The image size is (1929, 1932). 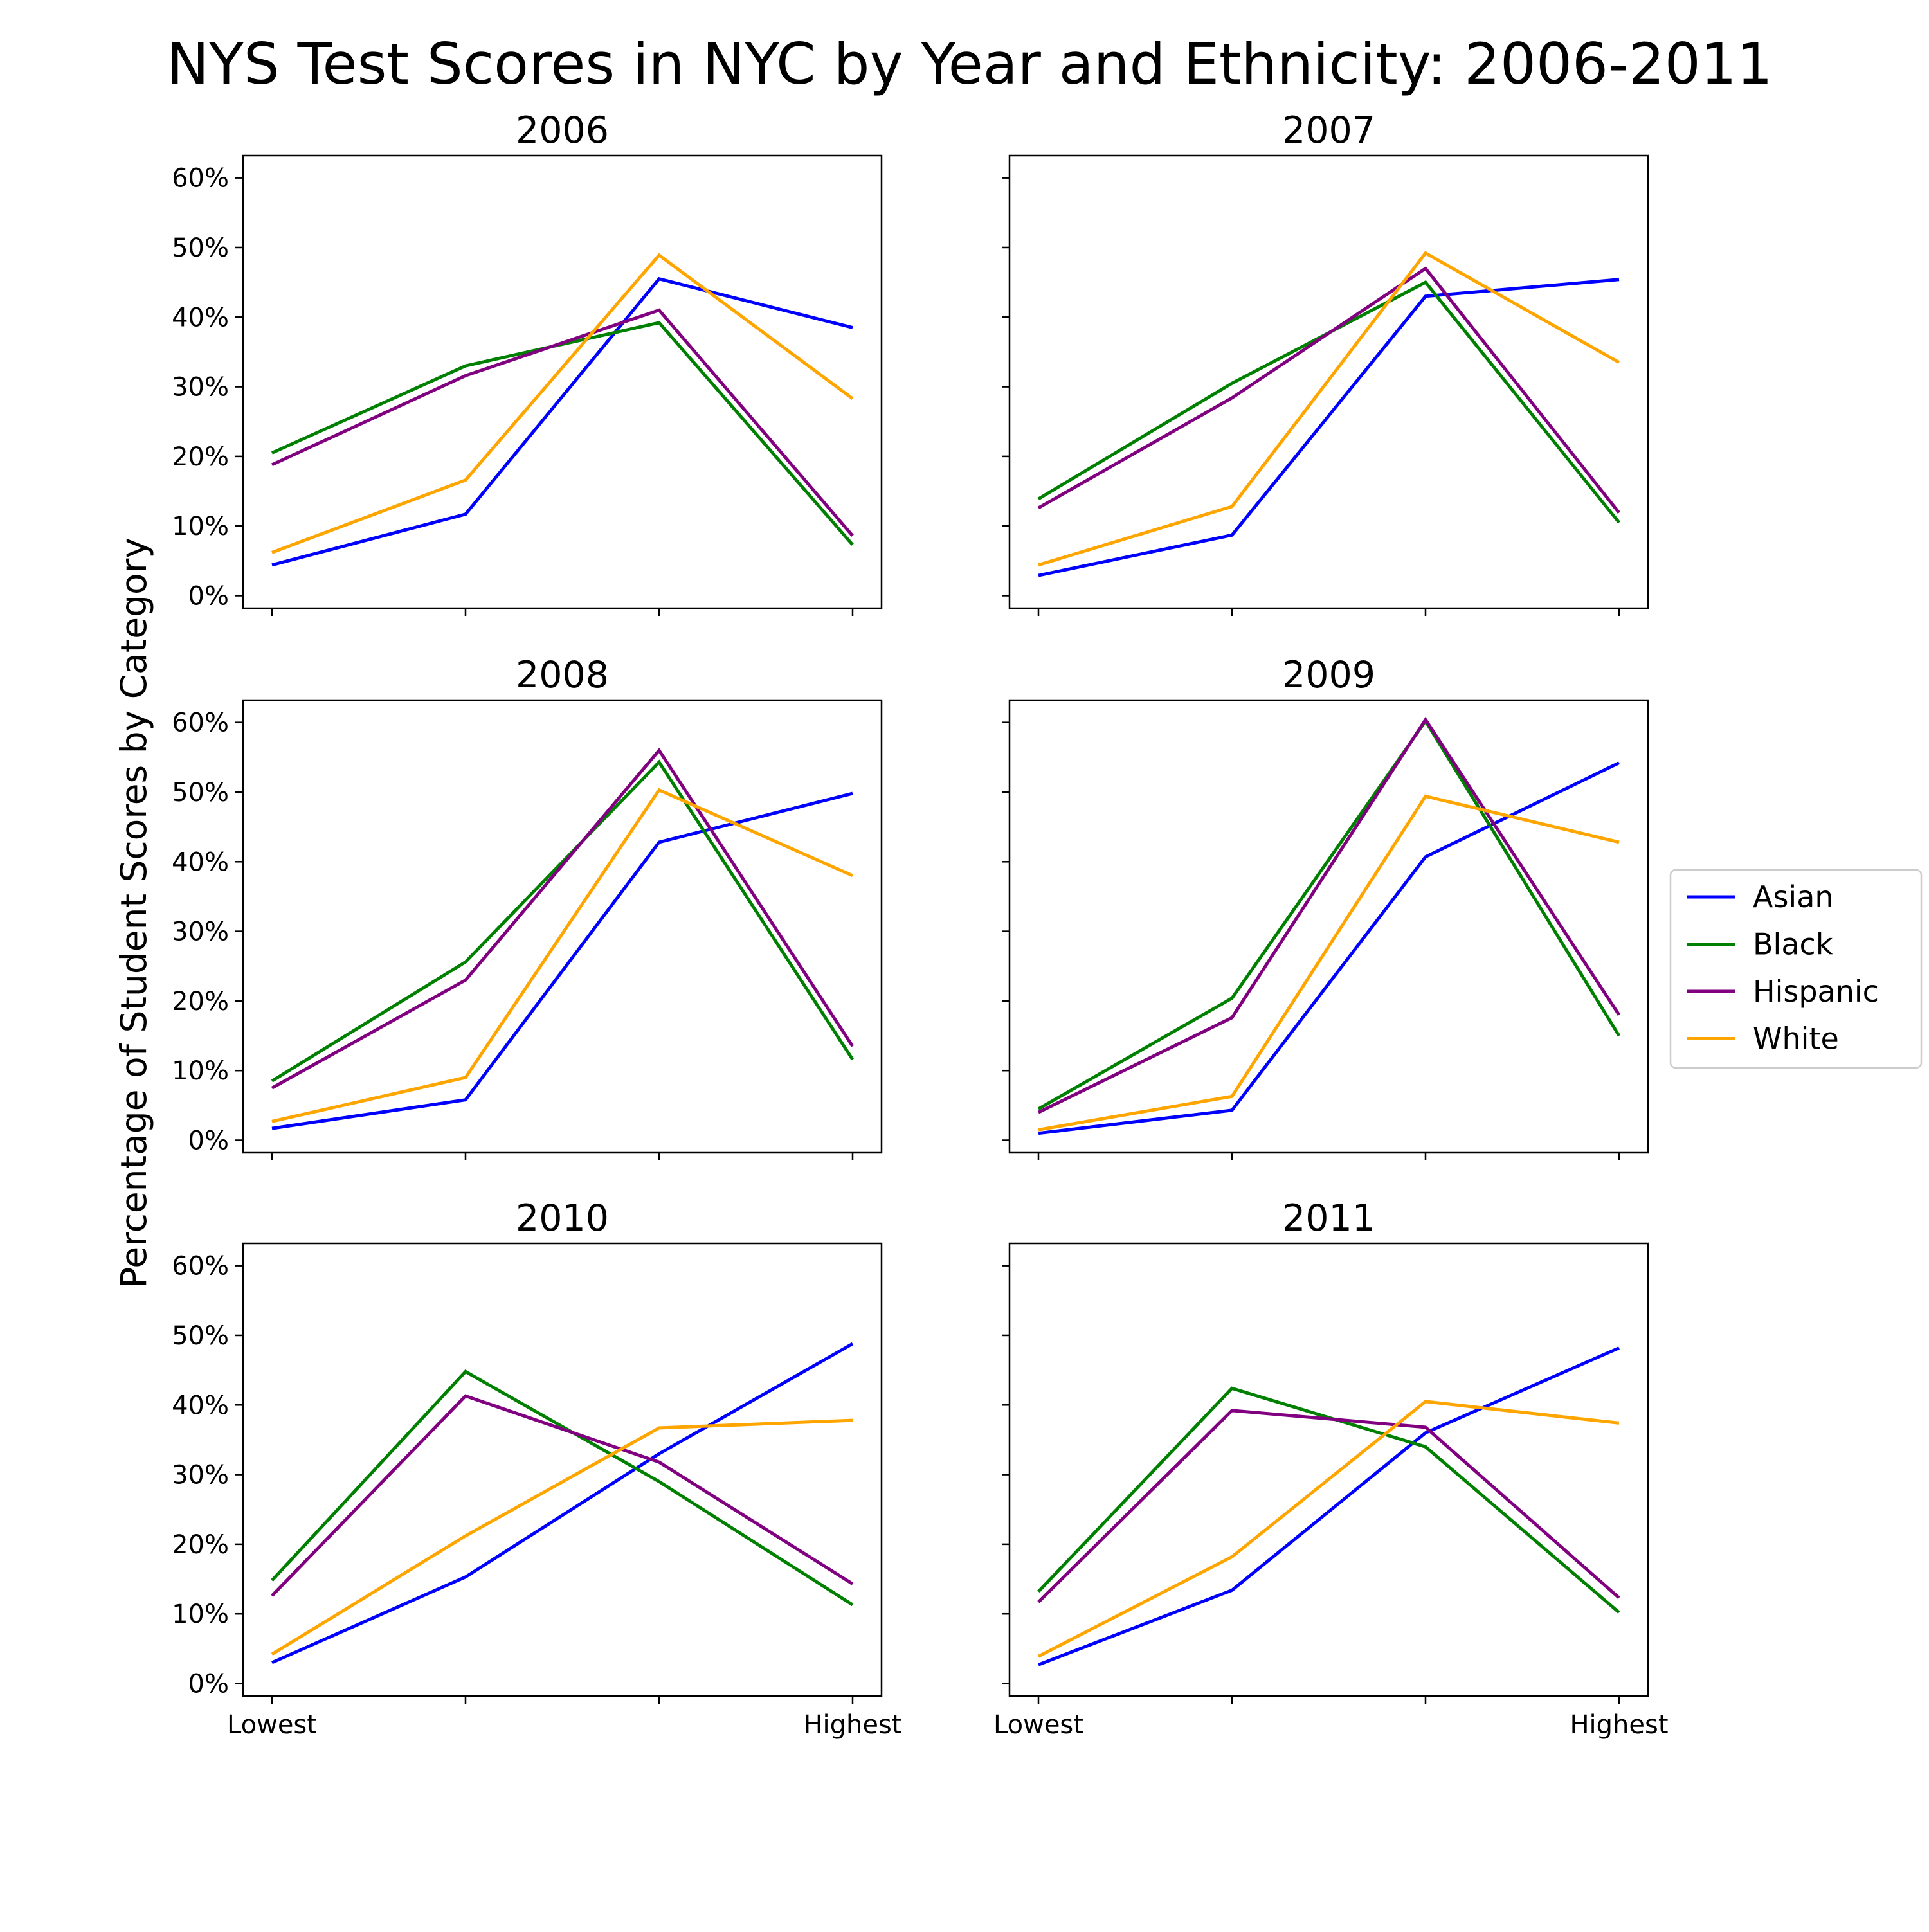 I want to click on panel-2011: 2011 Lowest Highest, so click(x=1330, y=1468).